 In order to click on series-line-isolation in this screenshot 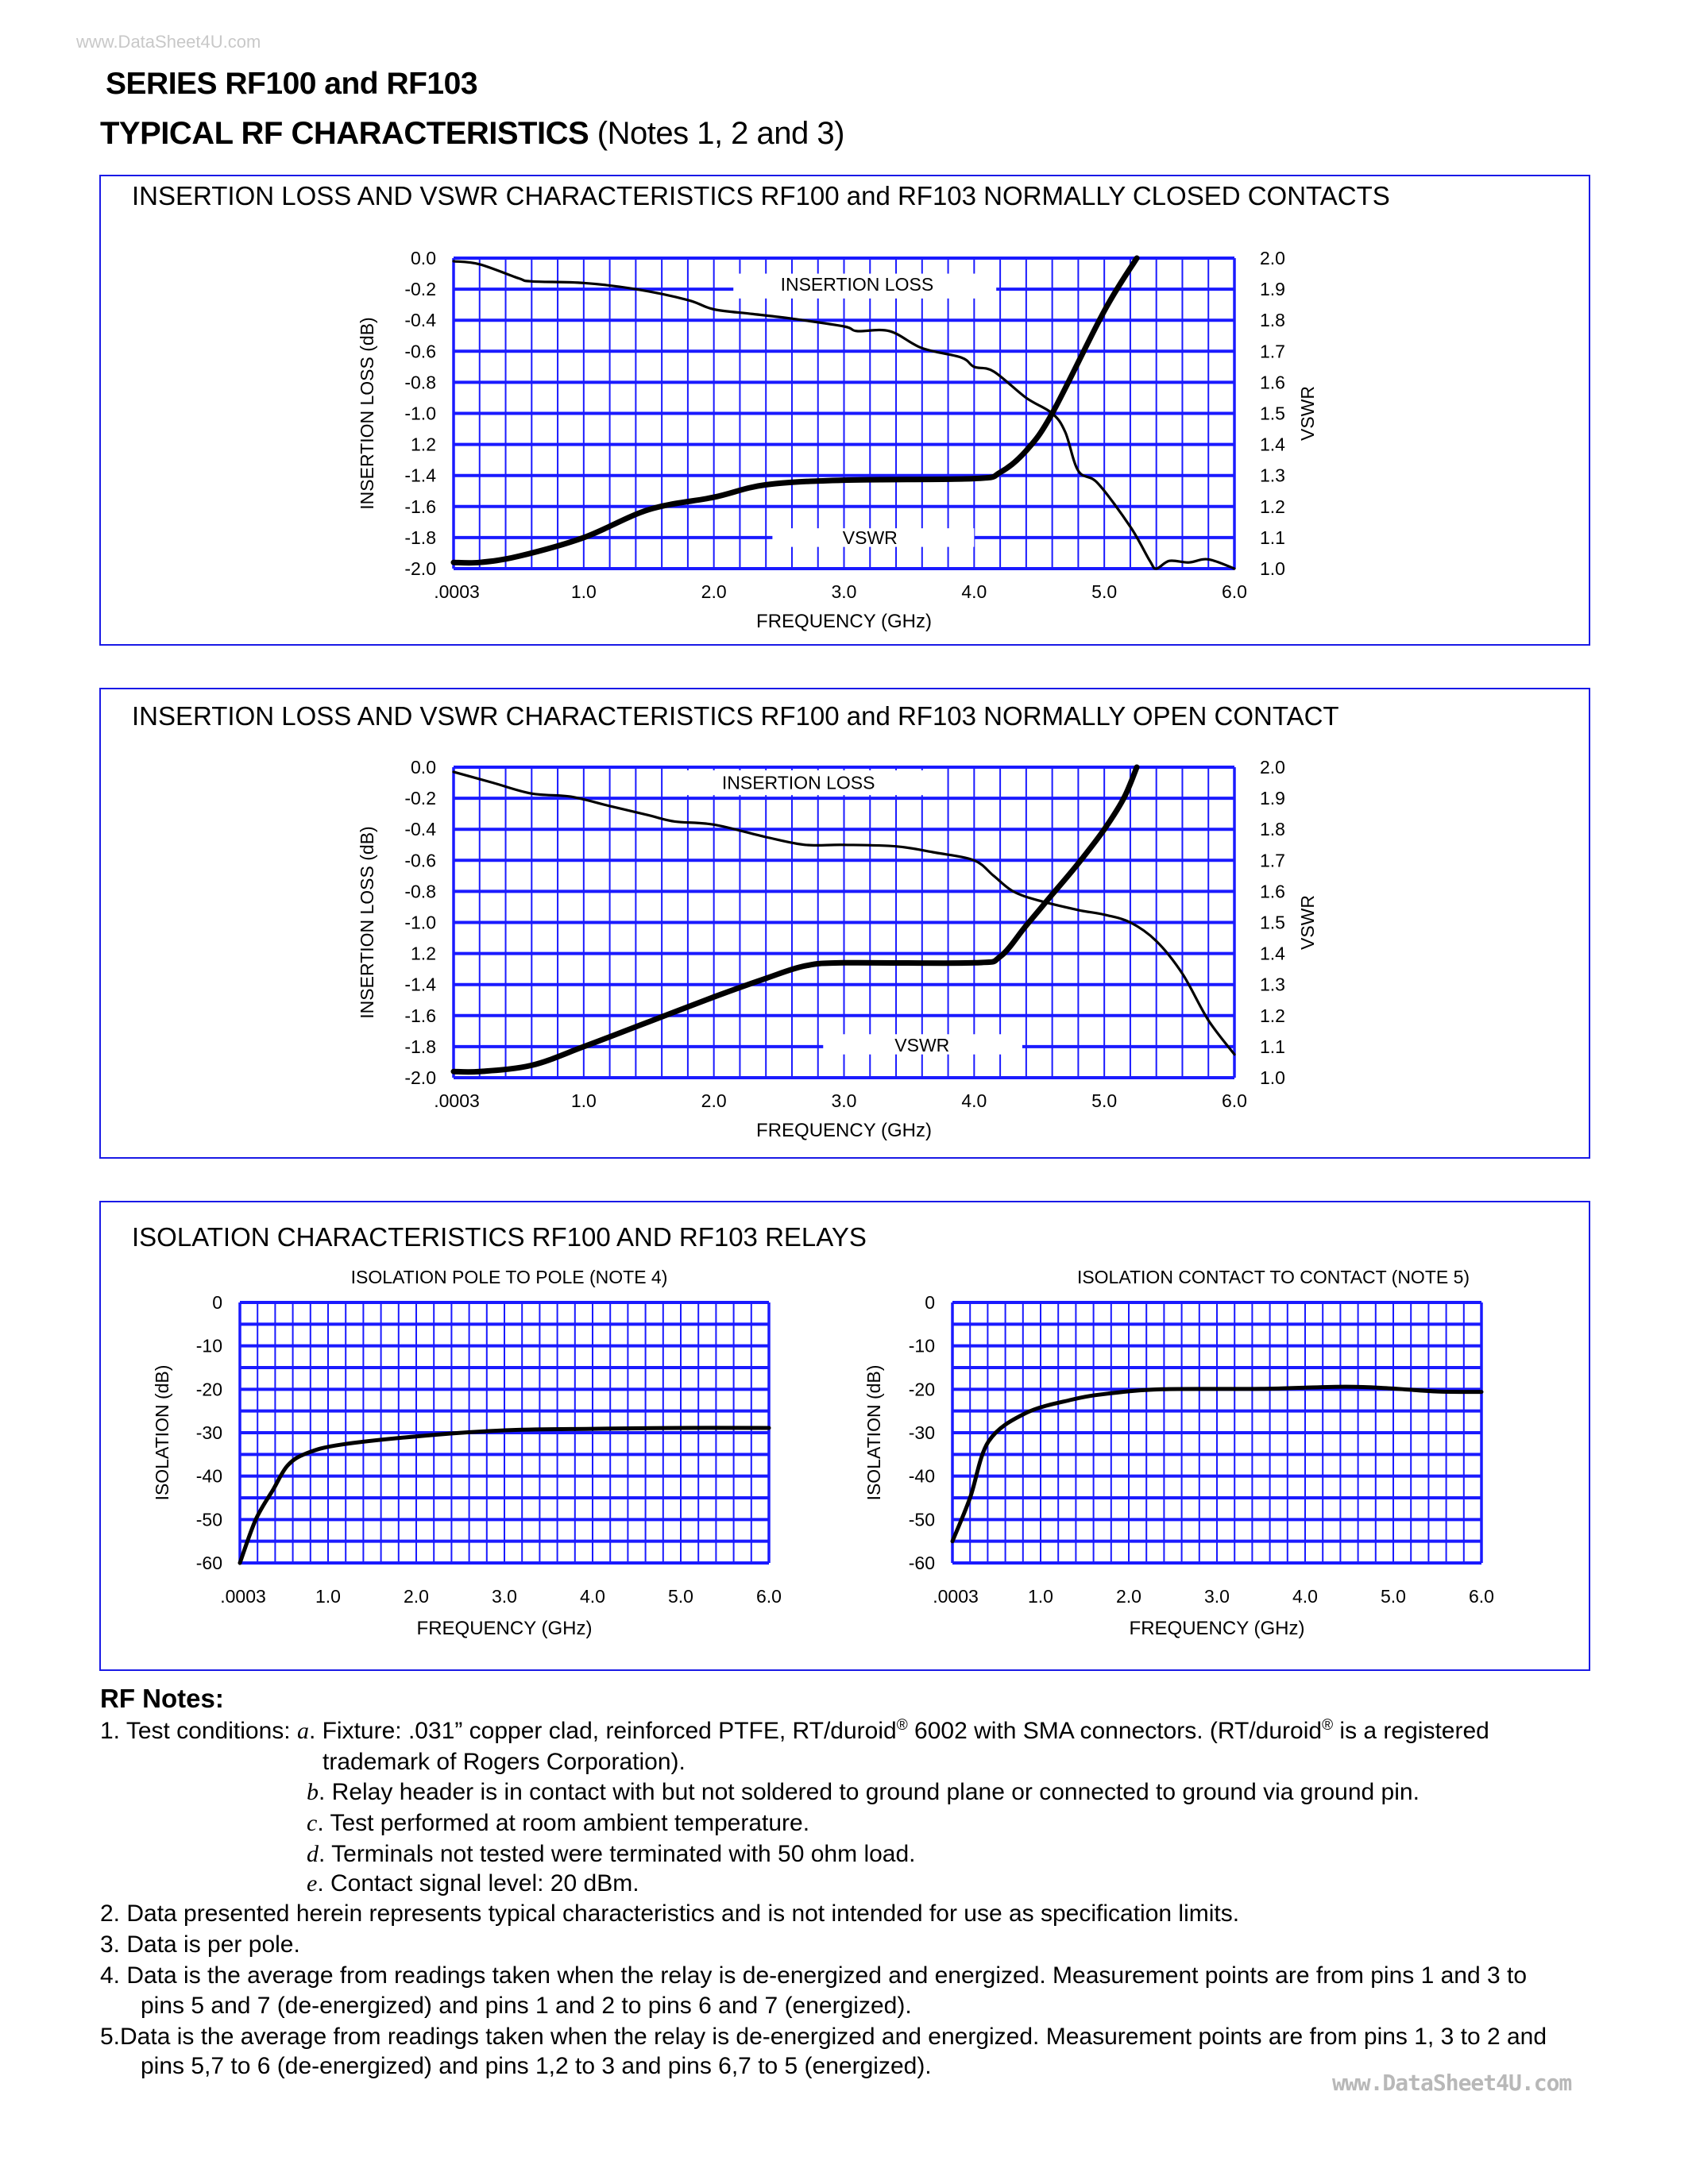, I will do `click(505, 1495)`.